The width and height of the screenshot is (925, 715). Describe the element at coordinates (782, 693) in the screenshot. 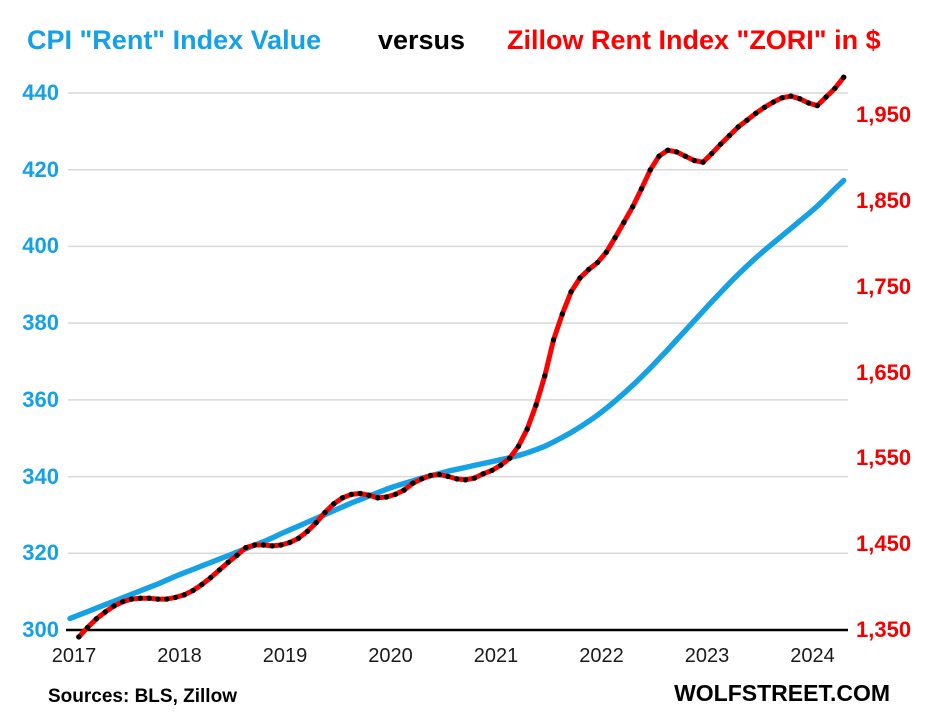

I see `wolfstreet-brand: WOLFSTREET.COM` at that location.